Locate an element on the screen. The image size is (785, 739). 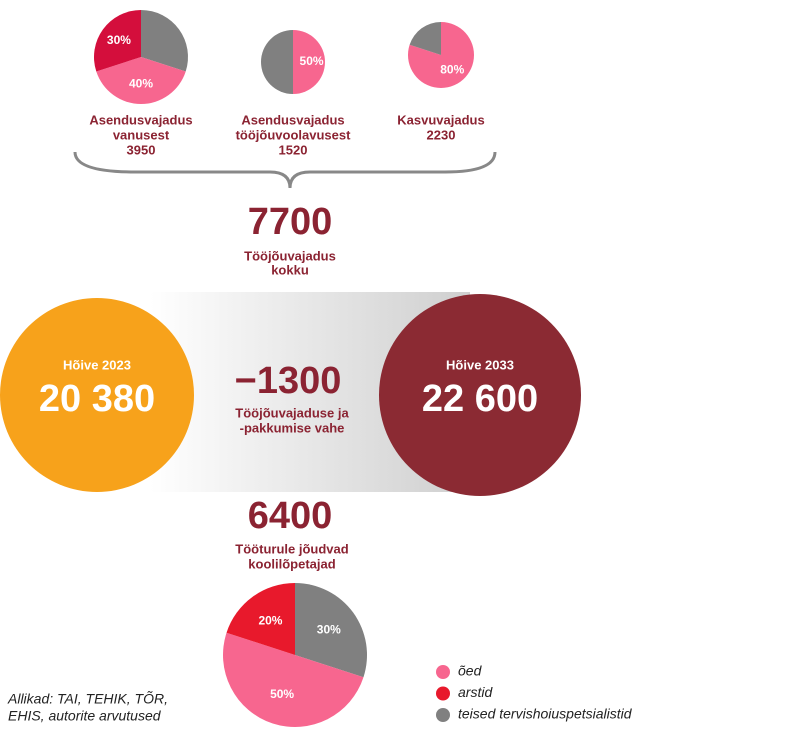
total-value: 7700 is located at coordinates (290, 222).